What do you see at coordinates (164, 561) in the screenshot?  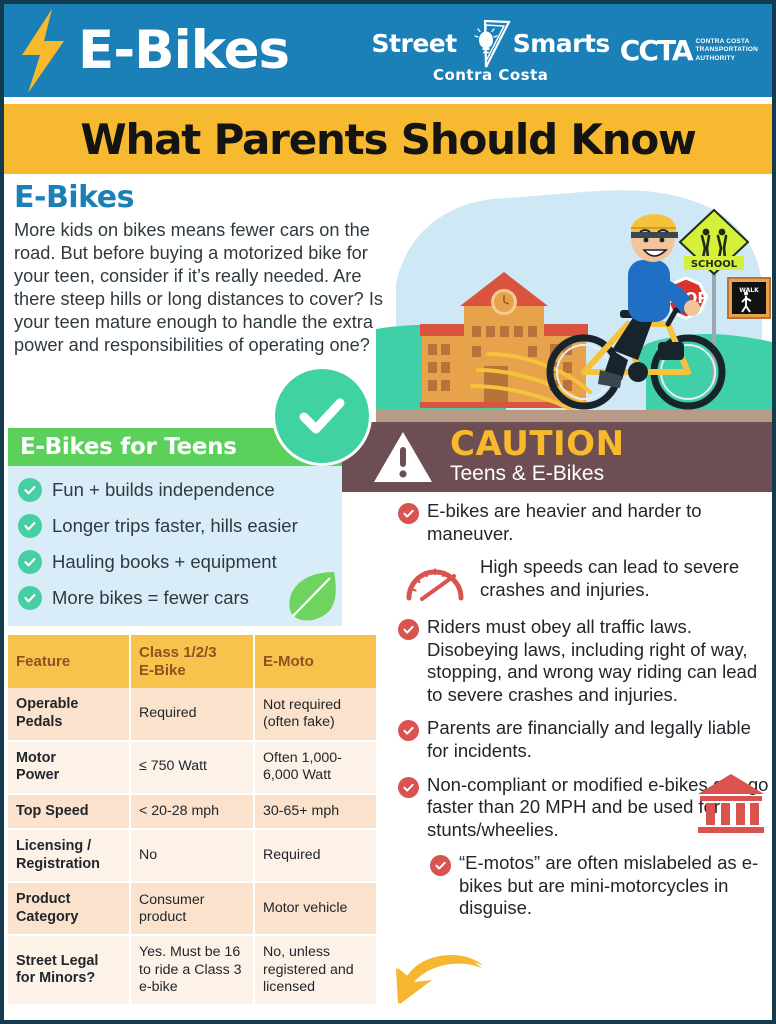 I see `list-item-label: Hauling books + equipment` at bounding box center [164, 561].